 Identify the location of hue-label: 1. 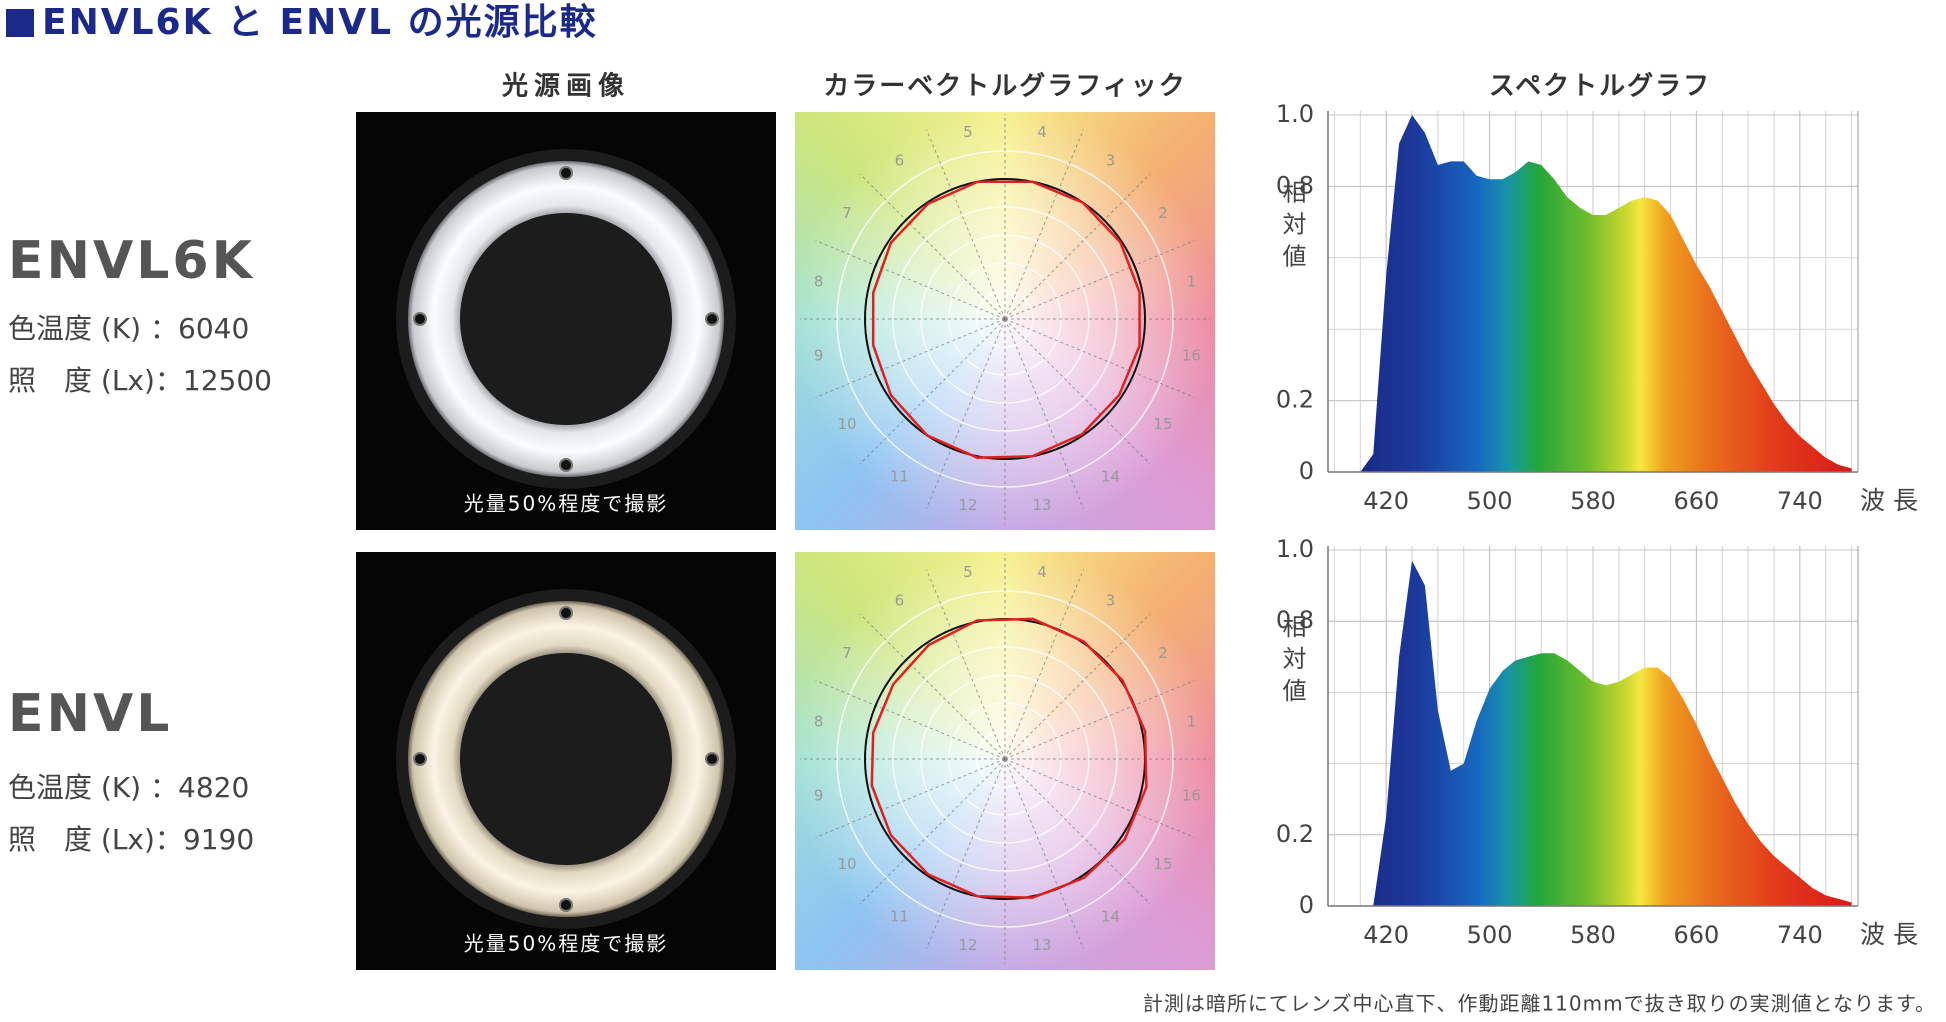
(1192, 721).